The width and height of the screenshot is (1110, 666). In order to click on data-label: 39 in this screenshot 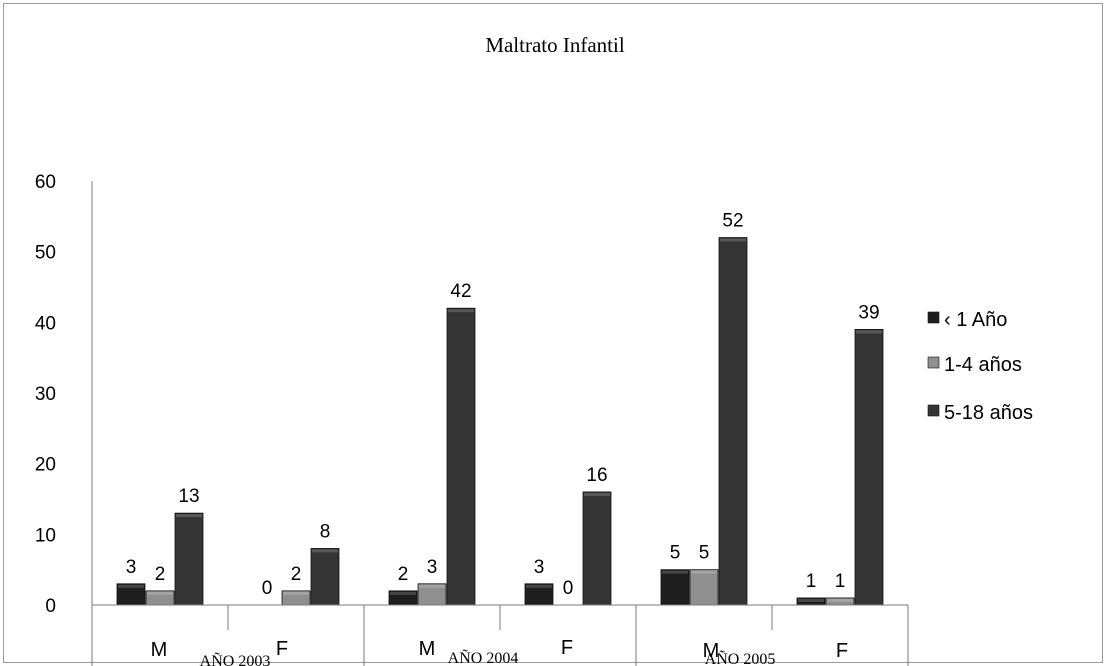, I will do `click(868, 312)`.